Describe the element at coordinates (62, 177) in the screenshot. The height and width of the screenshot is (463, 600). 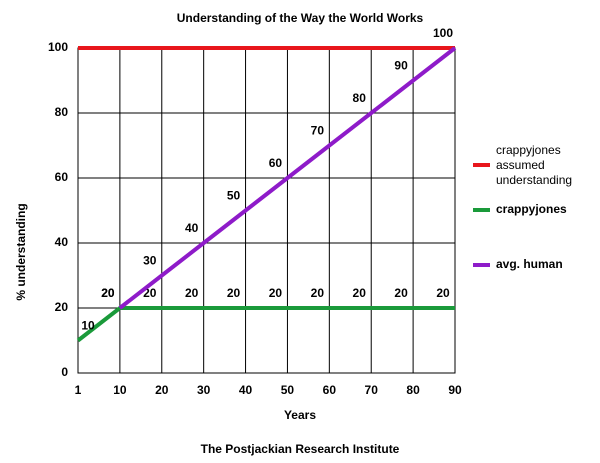
I see `y-tick-label: 60` at that location.